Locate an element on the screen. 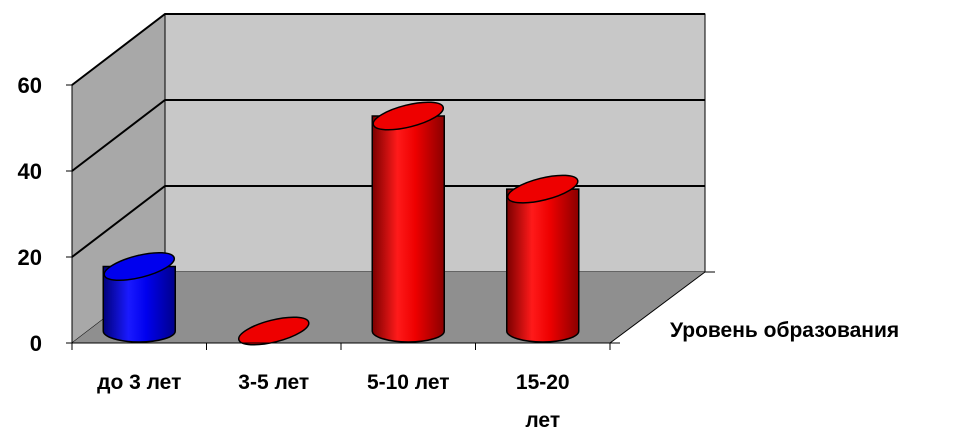 Image resolution: width=978 pixels, height=434 pixels. y-tick-label: 60 is located at coordinates (30, 85).